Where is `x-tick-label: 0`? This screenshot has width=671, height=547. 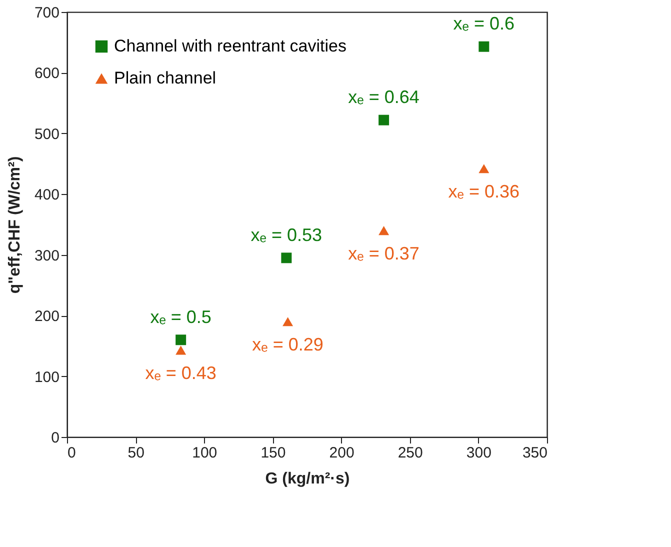
x-tick-label: 0 is located at coordinates (72, 453).